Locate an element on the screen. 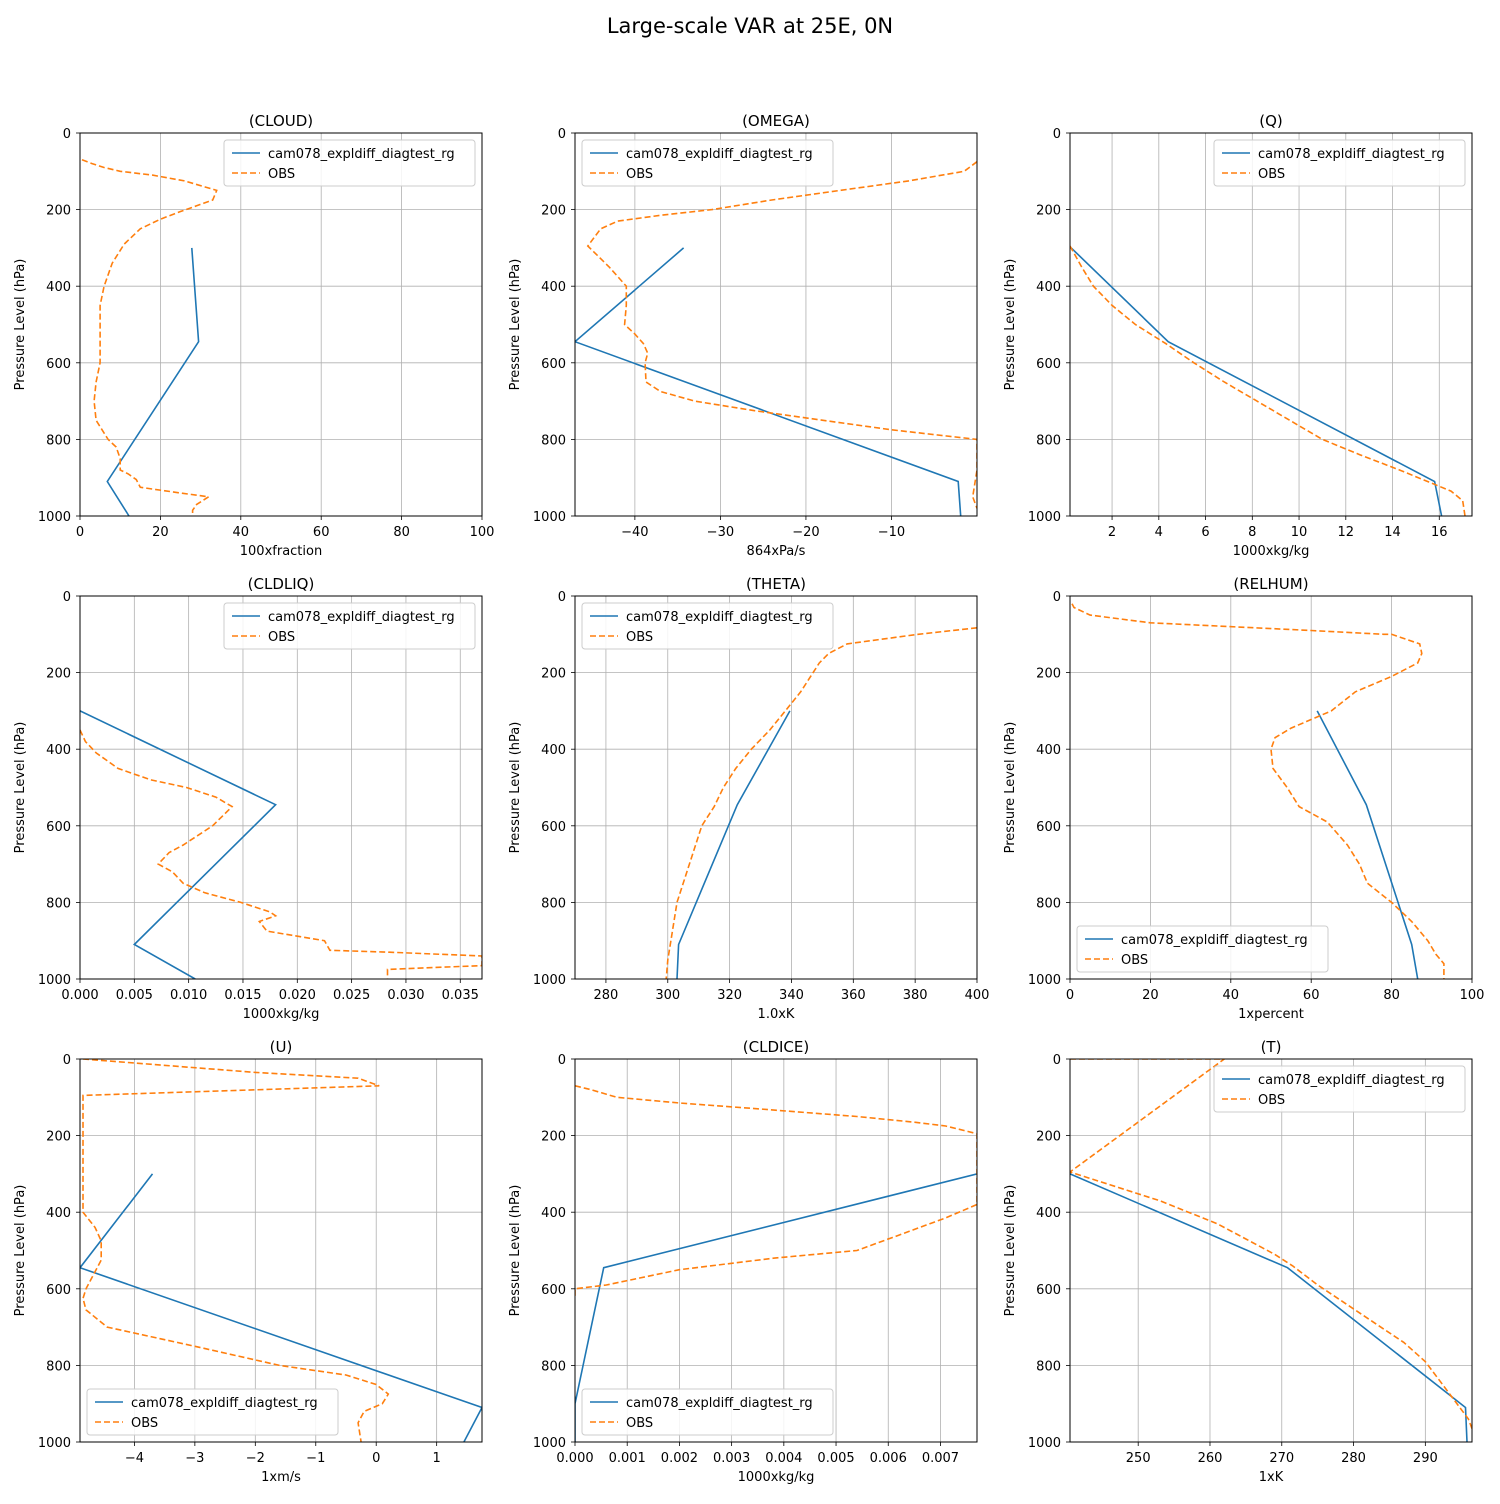  x-tick-label: 0.030 is located at coordinates (405, 995).